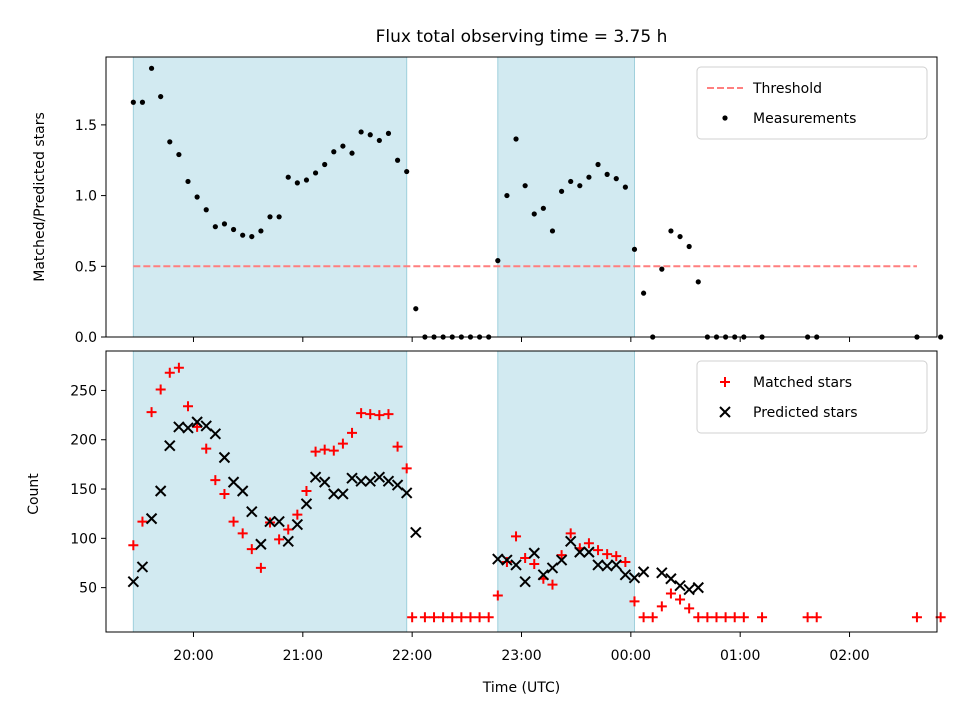 The height and width of the screenshot is (724, 960). What do you see at coordinates (86, 267) in the screenshot?
I see `y-tick-label: 0.5` at bounding box center [86, 267].